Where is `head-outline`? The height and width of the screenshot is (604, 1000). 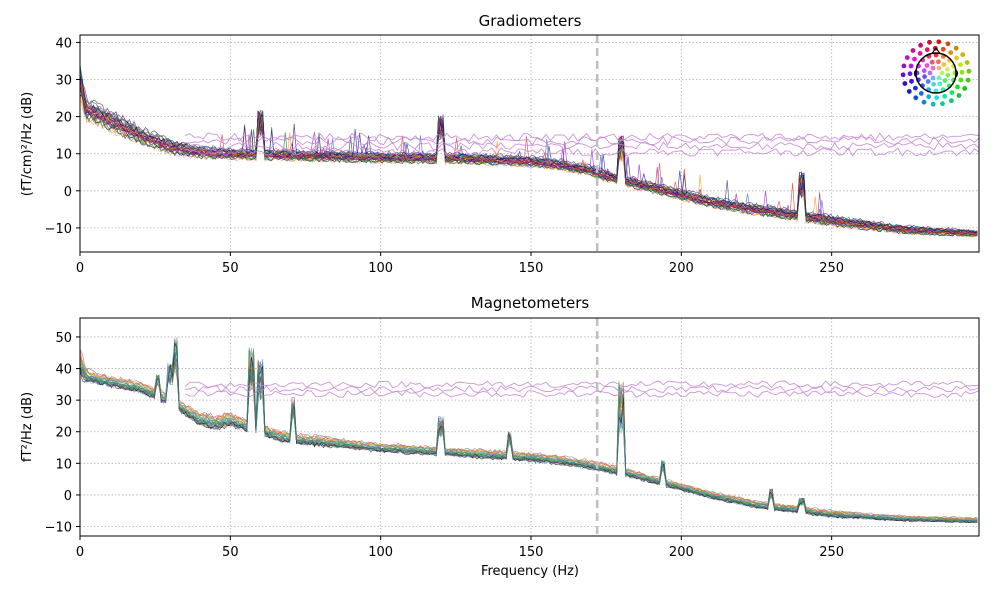
head-outline is located at coordinates (936, 73).